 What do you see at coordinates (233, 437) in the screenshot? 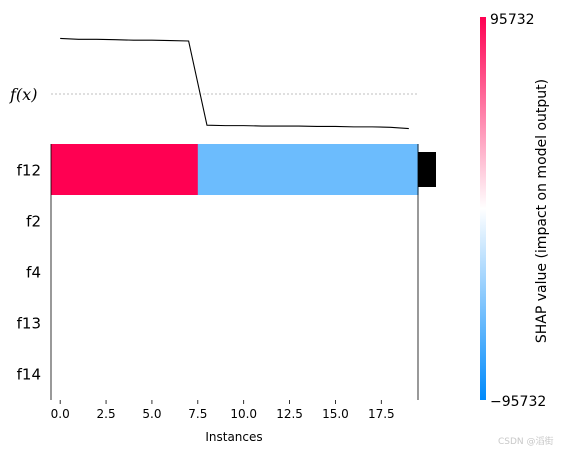
I see `x-axis-title: Instances` at bounding box center [233, 437].